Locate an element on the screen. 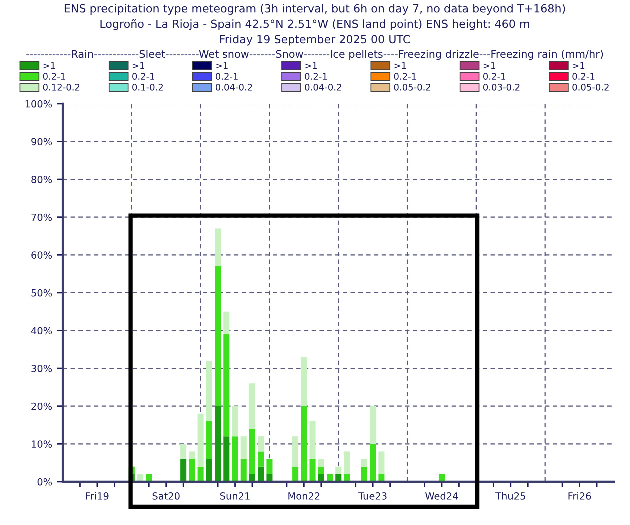 Image resolution: width=630 pixels, height=525 pixels. y-tick-label: 30% is located at coordinates (42, 368).